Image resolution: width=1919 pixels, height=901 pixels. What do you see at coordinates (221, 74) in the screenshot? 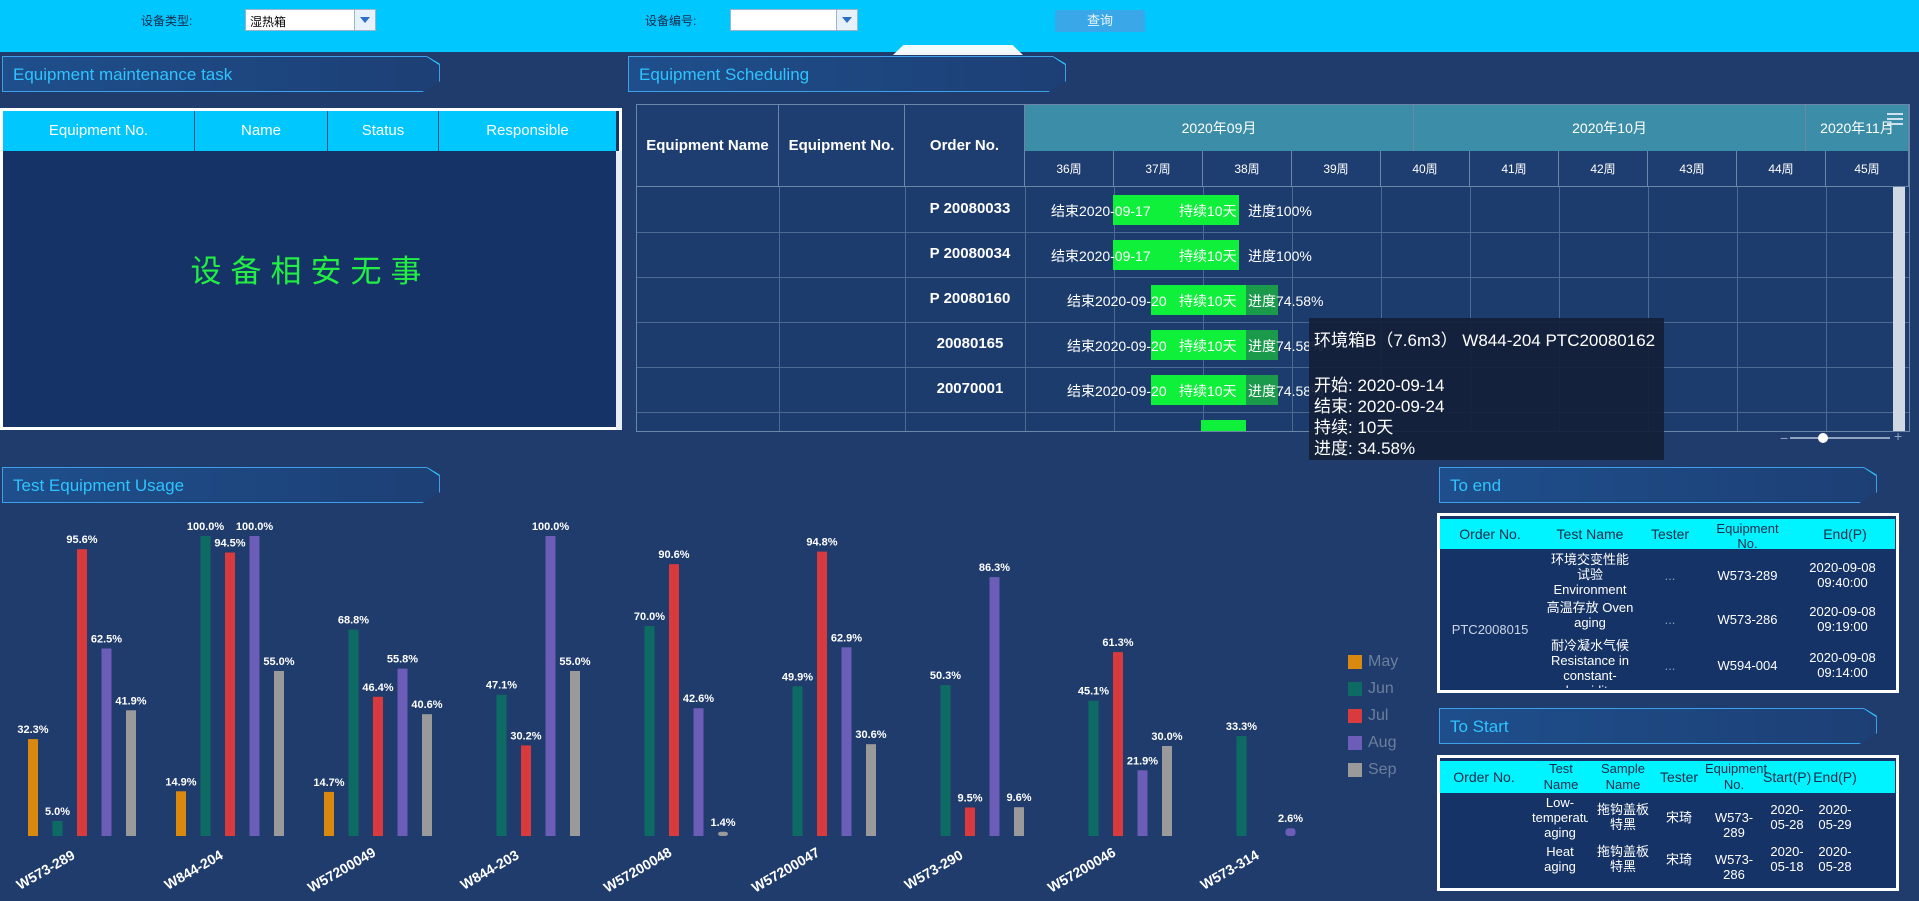
I see `maintenance-header: Equipment maintenance task` at bounding box center [221, 74].